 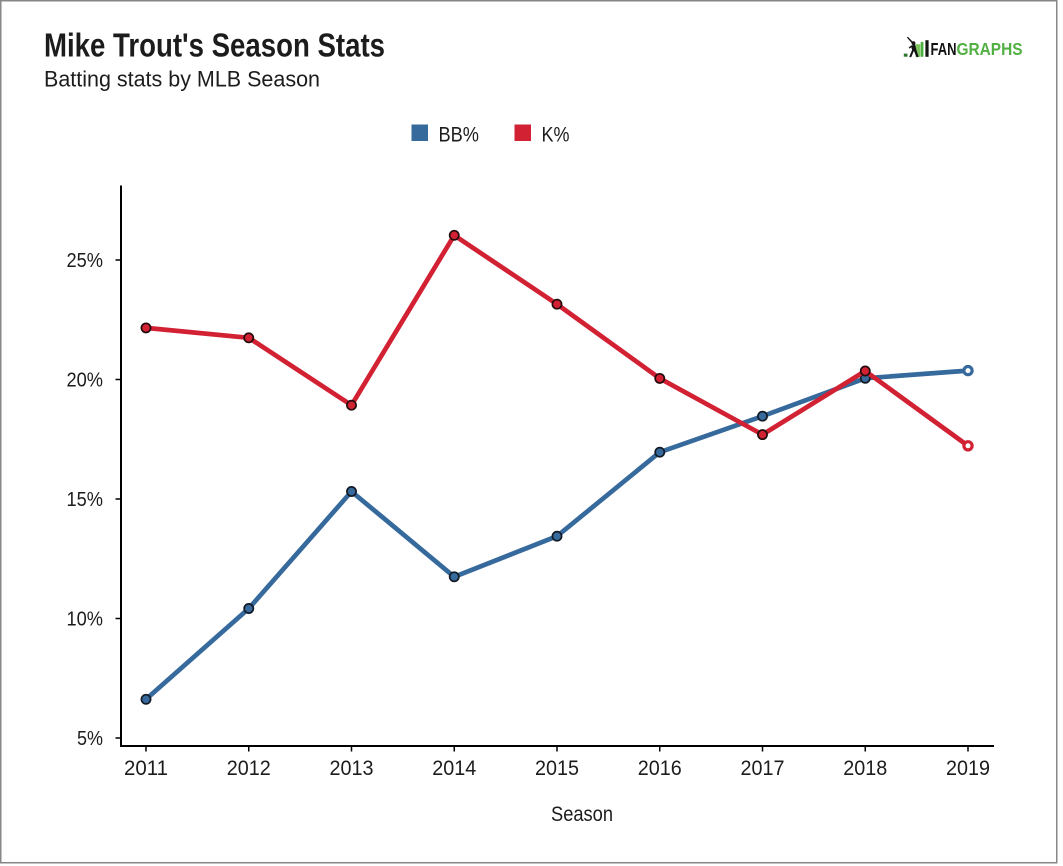 What do you see at coordinates (85, 381) in the screenshot?
I see `svg-text: 20%` at bounding box center [85, 381].